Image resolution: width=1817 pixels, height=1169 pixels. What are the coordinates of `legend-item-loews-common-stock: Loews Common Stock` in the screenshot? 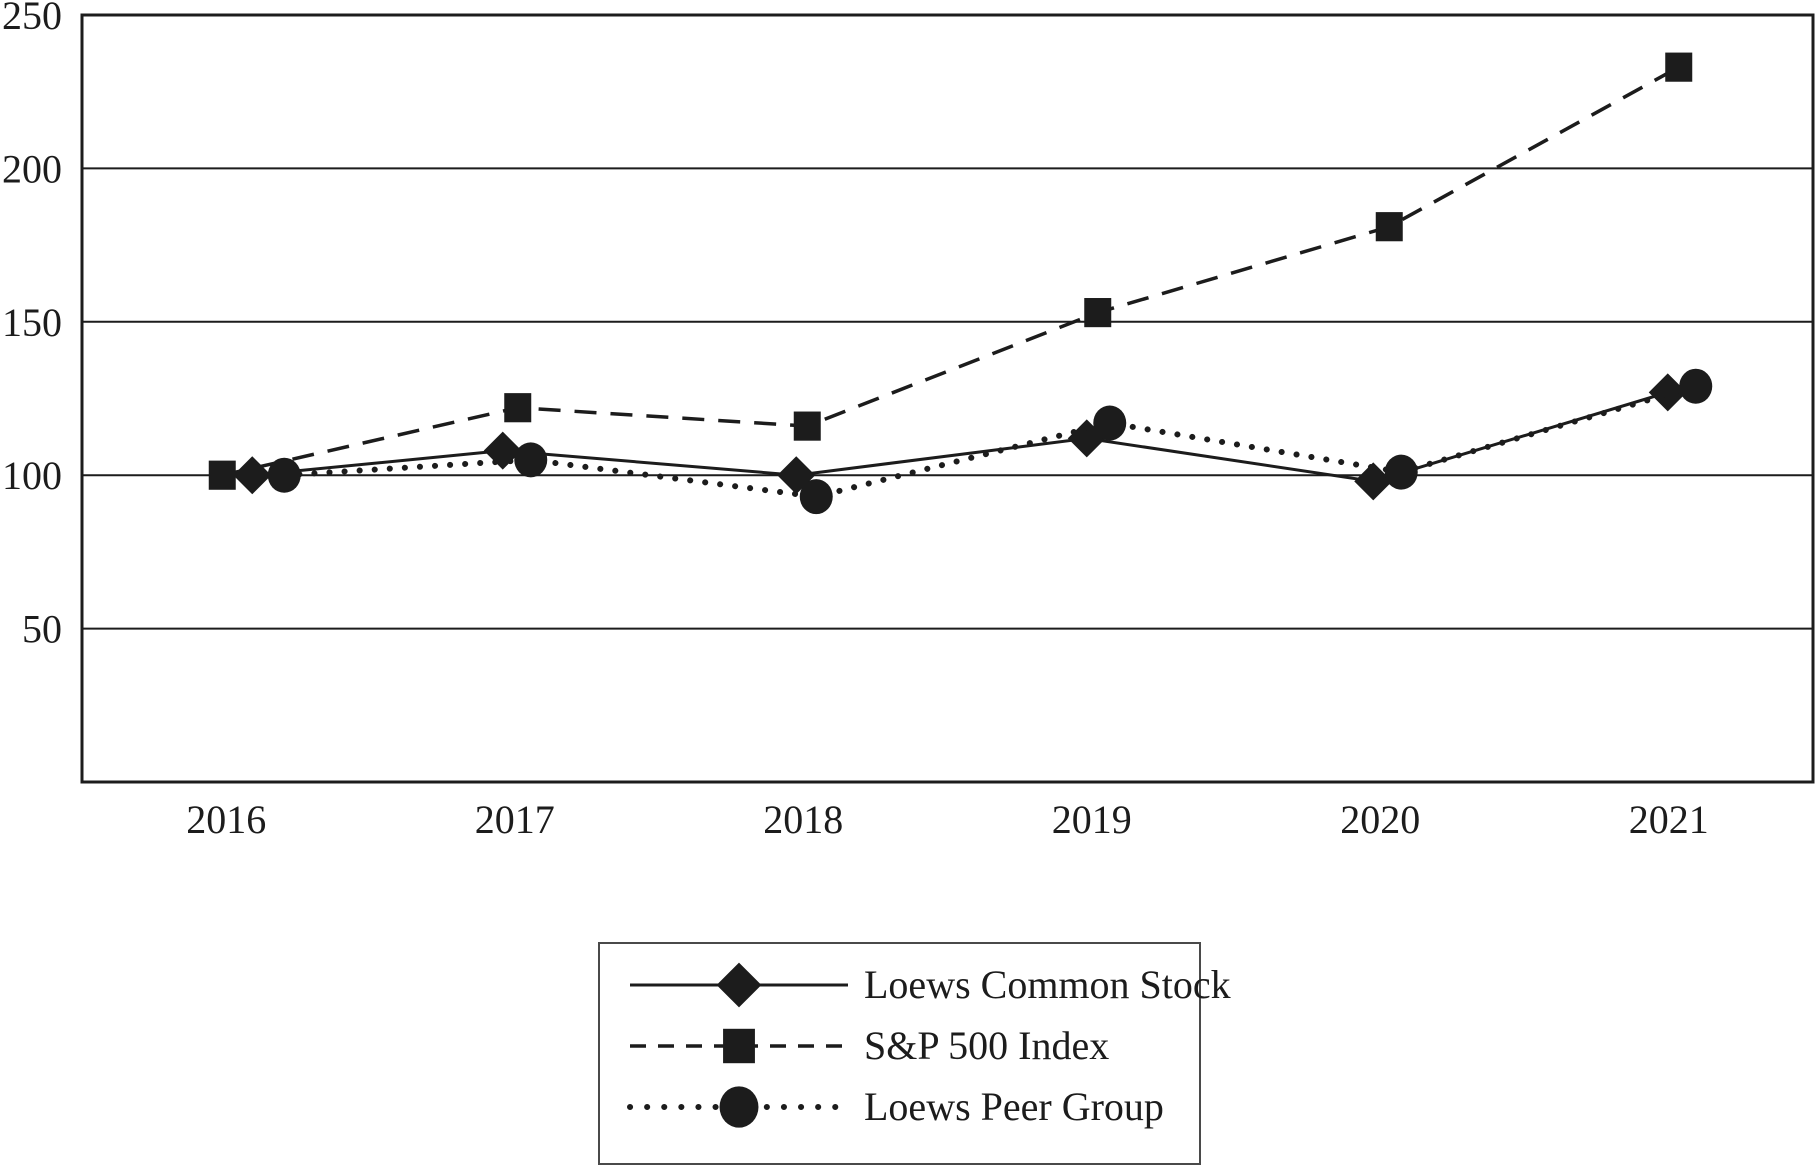 It's located at (915, 984).